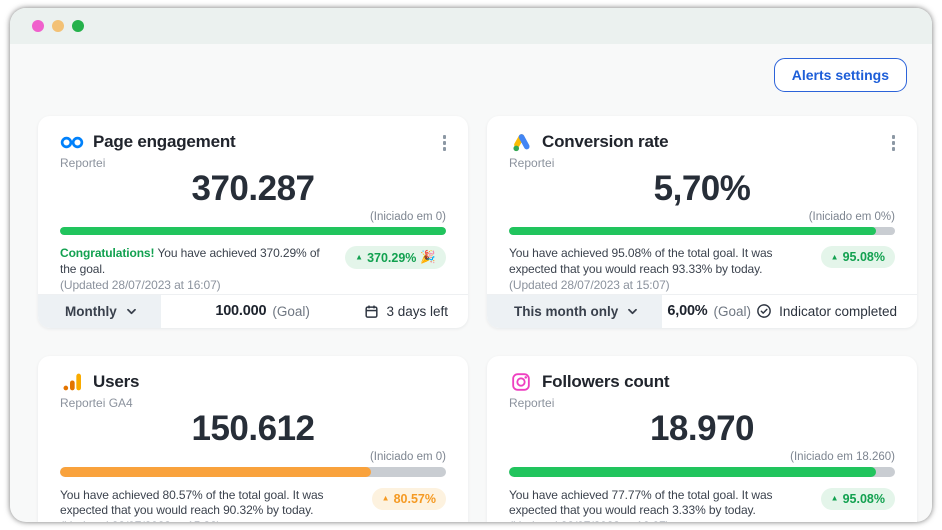 The height and width of the screenshot is (530, 942). What do you see at coordinates (702, 188) in the screenshot?
I see `metric-value: 5,70%` at bounding box center [702, 188].